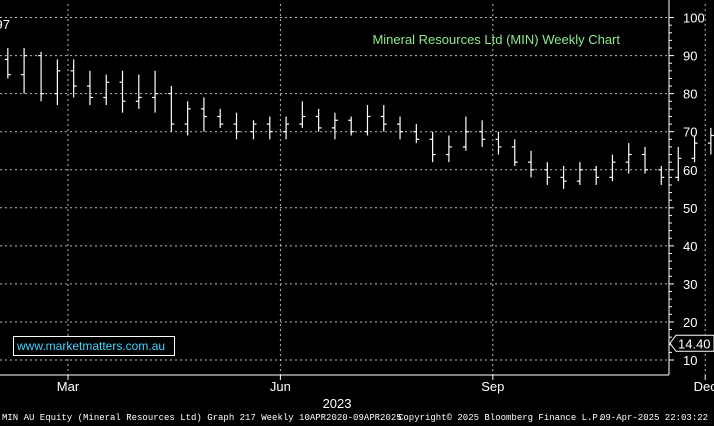  I want to click on y-tick-label: 70, so click(690, 132).